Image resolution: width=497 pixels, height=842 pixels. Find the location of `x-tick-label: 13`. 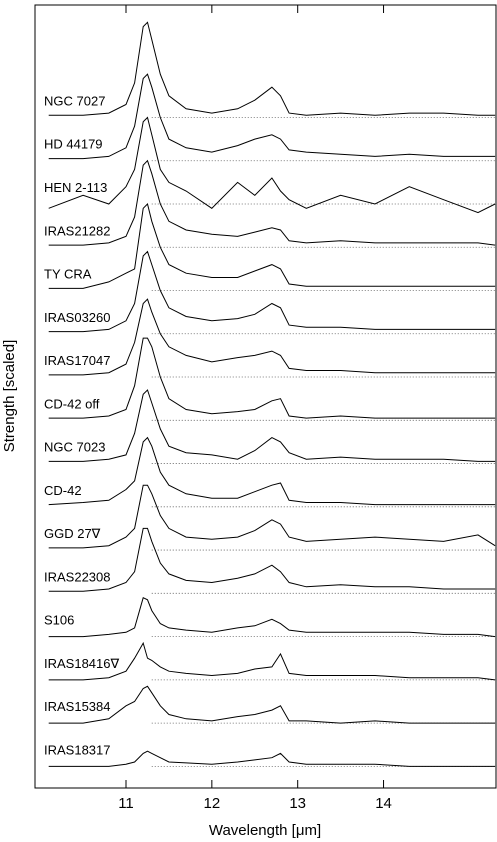

x-tick-label: 13 is located at coordinates (297, 803).